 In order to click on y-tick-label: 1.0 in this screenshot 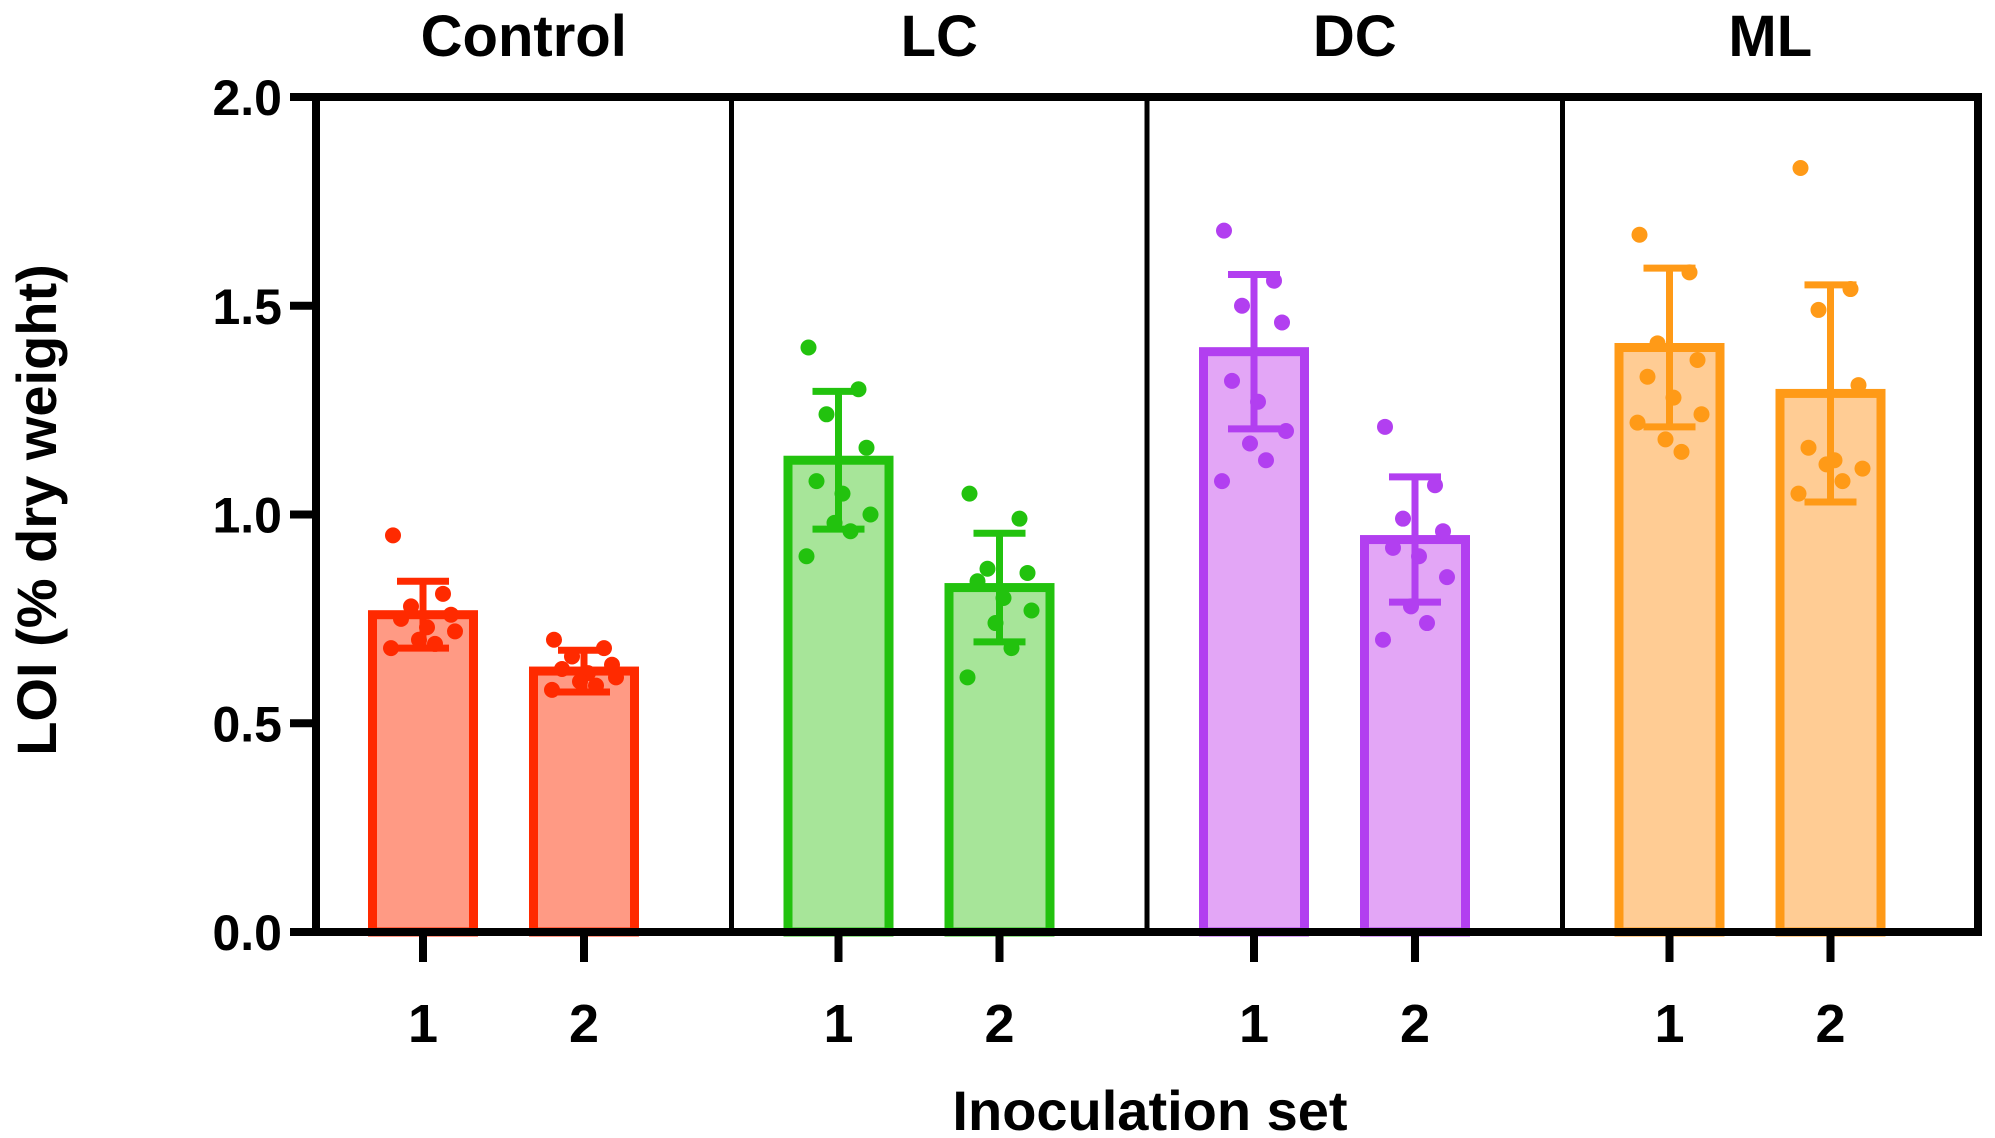, I will do `click(247, 516)`.